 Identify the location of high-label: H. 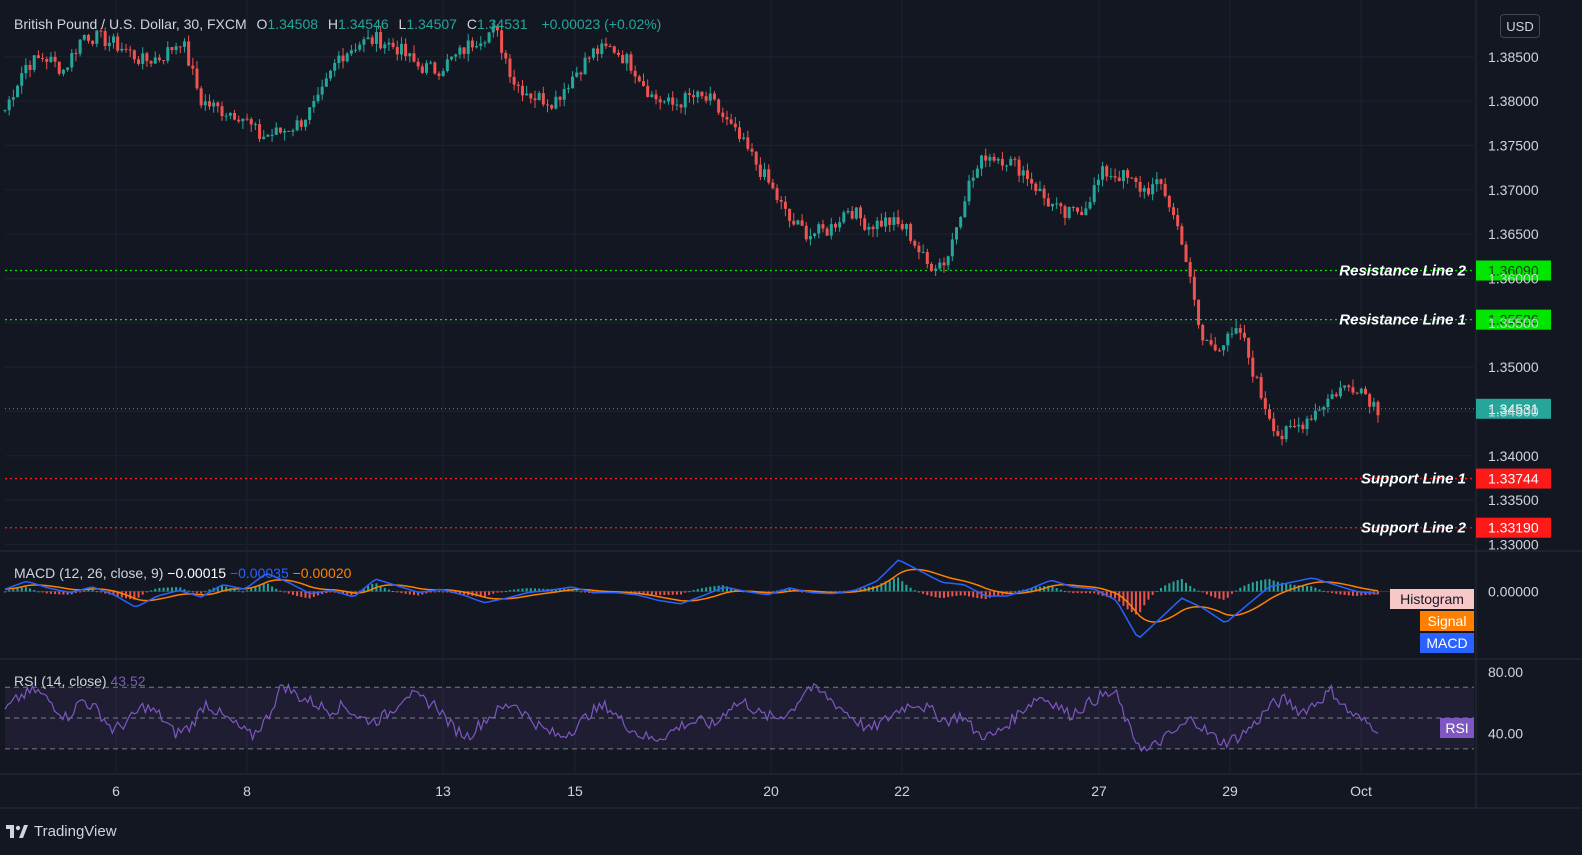
(333, 24).